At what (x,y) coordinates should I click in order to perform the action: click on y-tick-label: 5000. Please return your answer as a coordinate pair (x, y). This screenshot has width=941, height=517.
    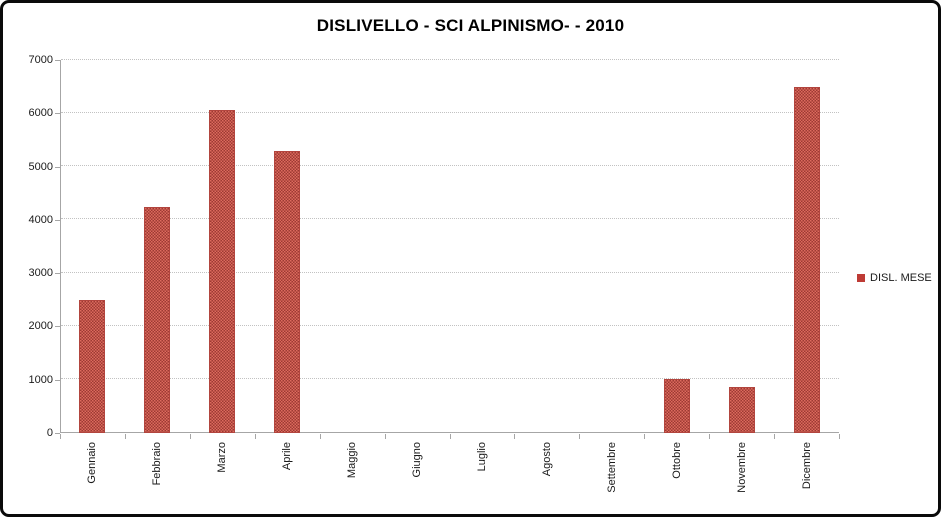
    Looking at the image, I should click on (40, 166).